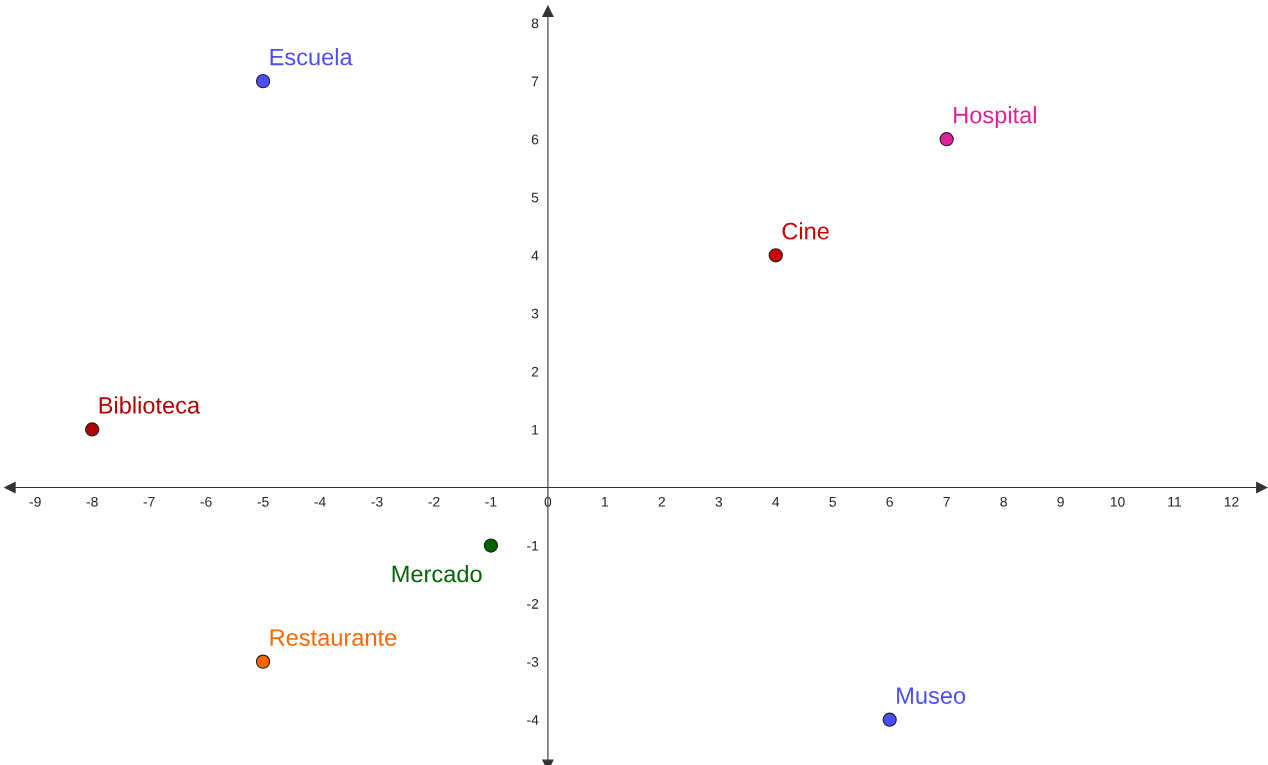  I want to click on y-tick-label: 6, so click(535, 139).